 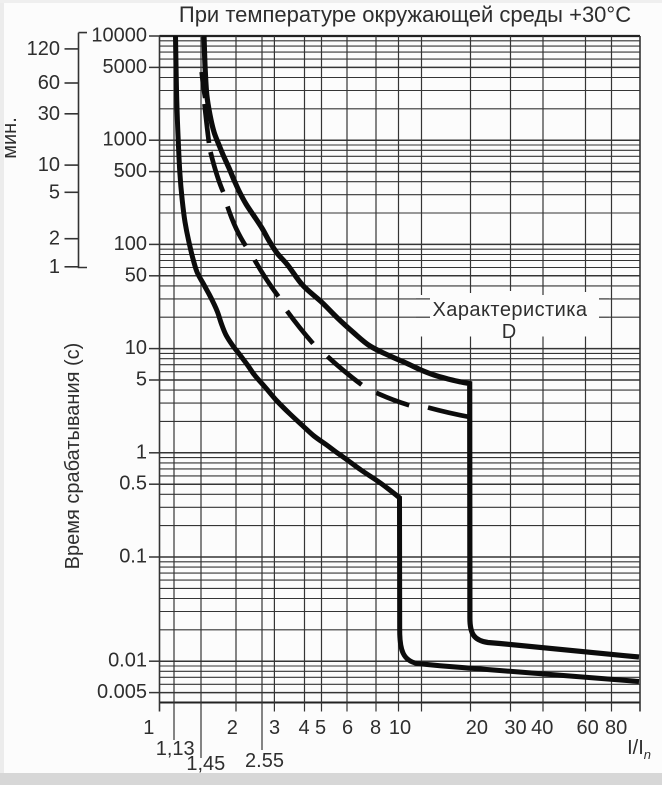 What do you see at coordinates (127, 661) in the screenshot?
I see `svg-text: 0.01` at bounding box center [127, 661].